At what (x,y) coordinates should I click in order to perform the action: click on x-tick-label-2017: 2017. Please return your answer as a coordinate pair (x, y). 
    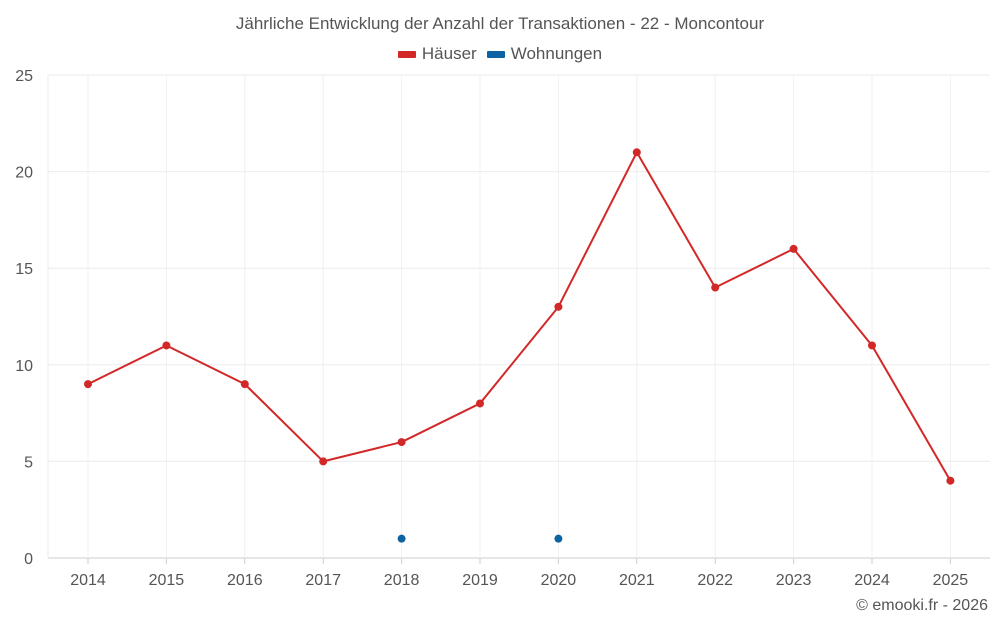
    Looking at the image, I should click on (323, 580).